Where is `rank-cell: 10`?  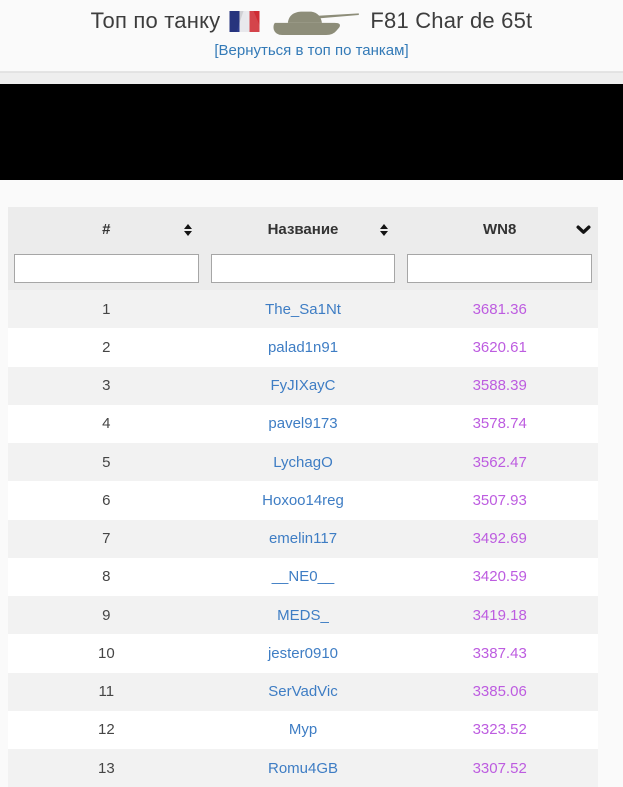
rank-cell: 10 is located at coordinates (106, 653).